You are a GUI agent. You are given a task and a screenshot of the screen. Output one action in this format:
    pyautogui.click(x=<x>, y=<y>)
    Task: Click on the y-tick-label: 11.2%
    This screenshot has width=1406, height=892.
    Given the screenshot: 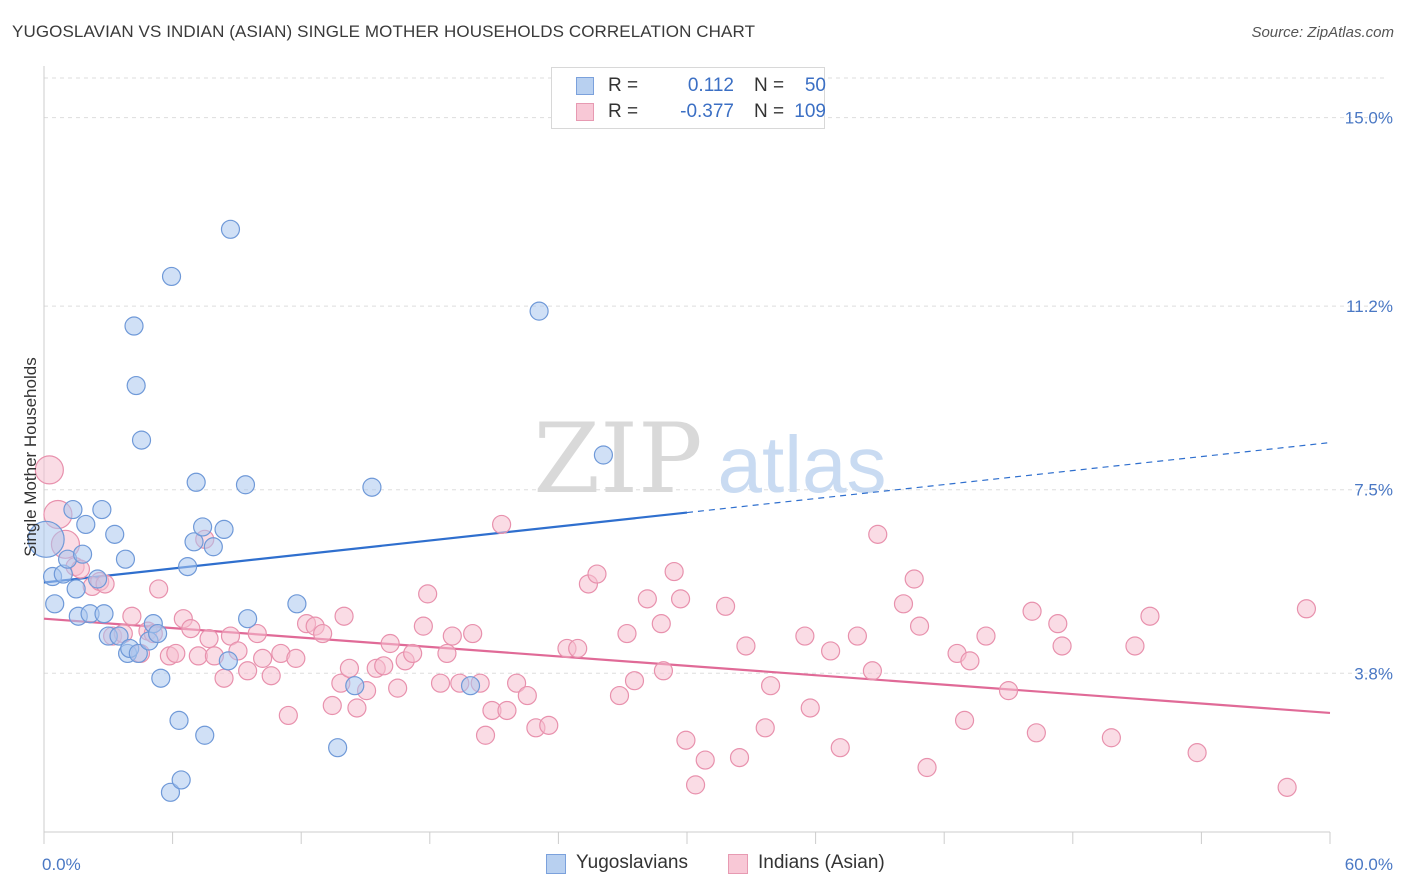 What is the action you would take?
    pyautogui.click(x=1369, y=306)
    